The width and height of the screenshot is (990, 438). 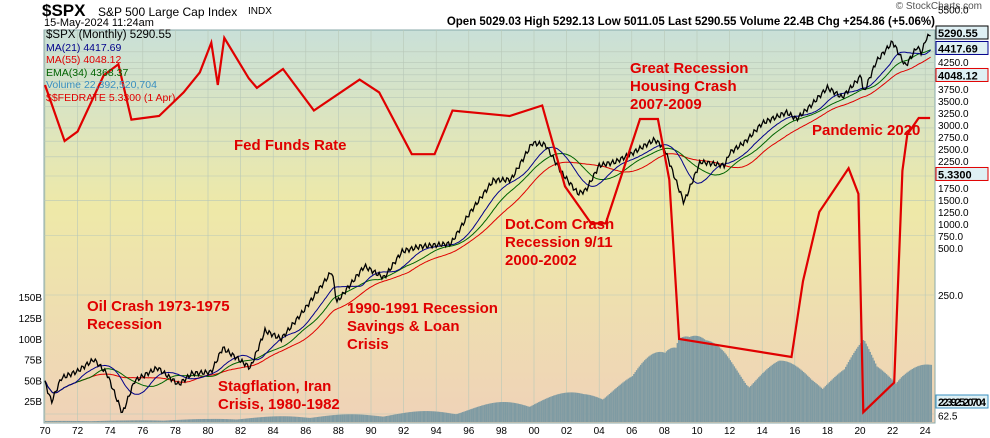 What do you see at coordinates (279, 396) in the screenshot?
I see `annotation-stagflation: Stagflation, Iran Crisis, 1980-1982` at bounding box center [279, 396].